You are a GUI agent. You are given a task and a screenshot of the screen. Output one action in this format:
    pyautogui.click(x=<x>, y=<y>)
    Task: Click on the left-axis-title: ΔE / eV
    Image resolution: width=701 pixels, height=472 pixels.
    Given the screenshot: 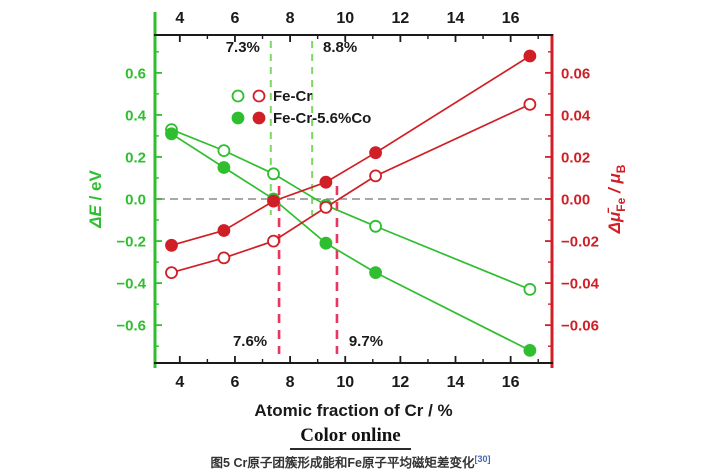 What is the action you would take?
    pyautogui.click(x=95, y=198)
    